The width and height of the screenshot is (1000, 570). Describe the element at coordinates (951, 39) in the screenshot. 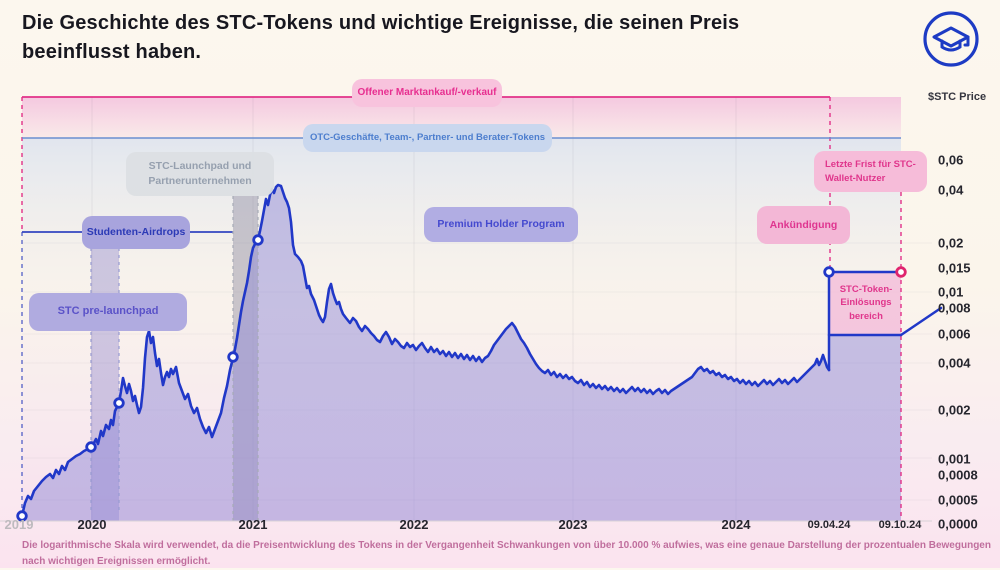

I see `graduation-cap-icon` at that location.